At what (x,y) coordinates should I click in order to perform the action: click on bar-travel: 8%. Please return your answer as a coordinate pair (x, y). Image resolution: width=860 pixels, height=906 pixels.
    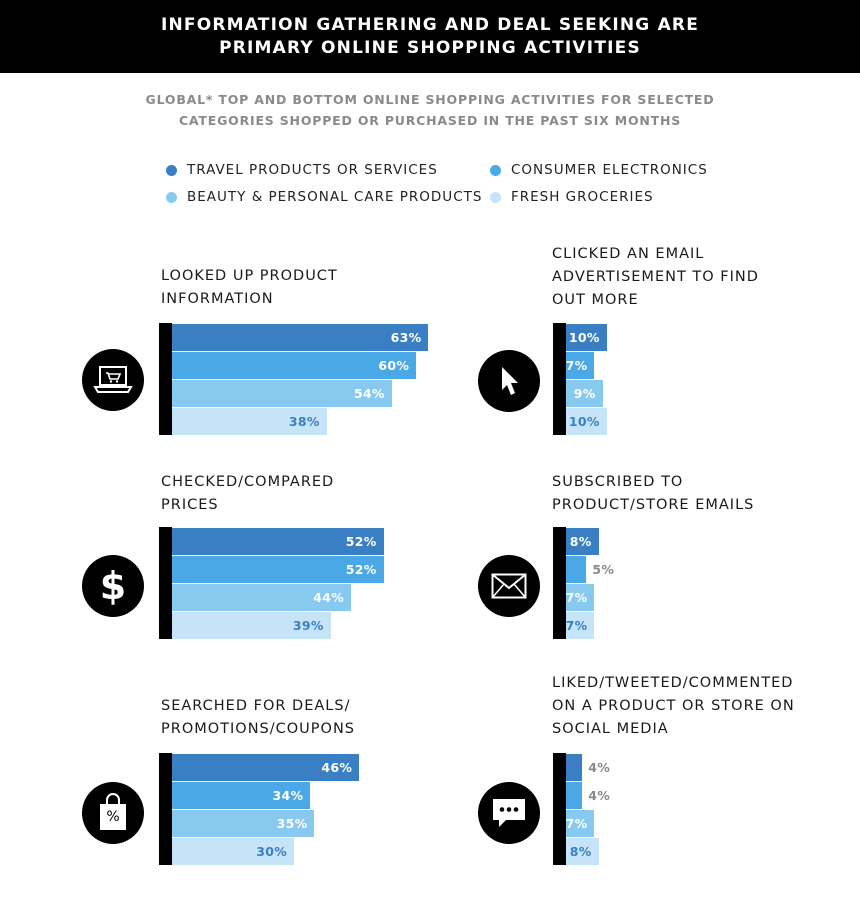
    Looking at the image, I should click on (582, 541).